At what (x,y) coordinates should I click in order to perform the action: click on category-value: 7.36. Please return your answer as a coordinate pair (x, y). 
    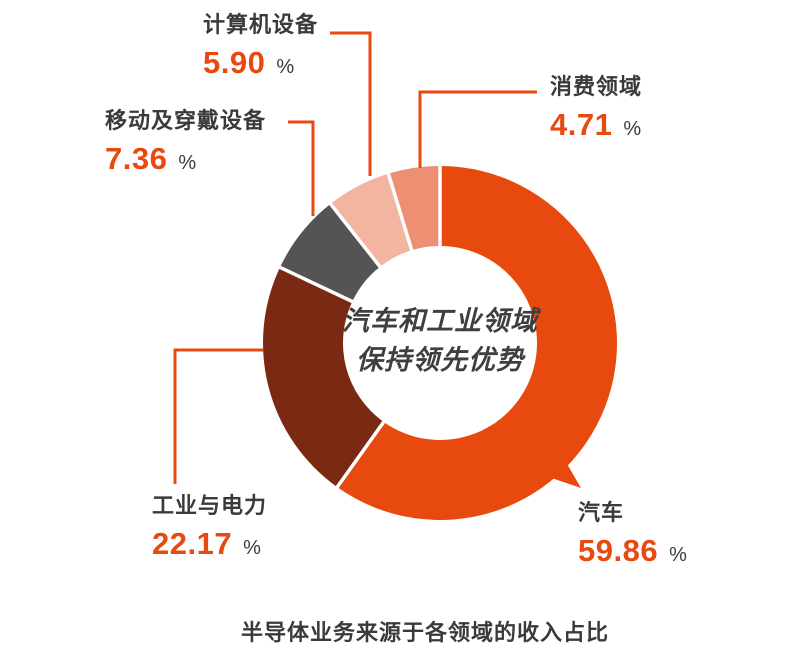
    Looking at the image, I should click on (136, 158).